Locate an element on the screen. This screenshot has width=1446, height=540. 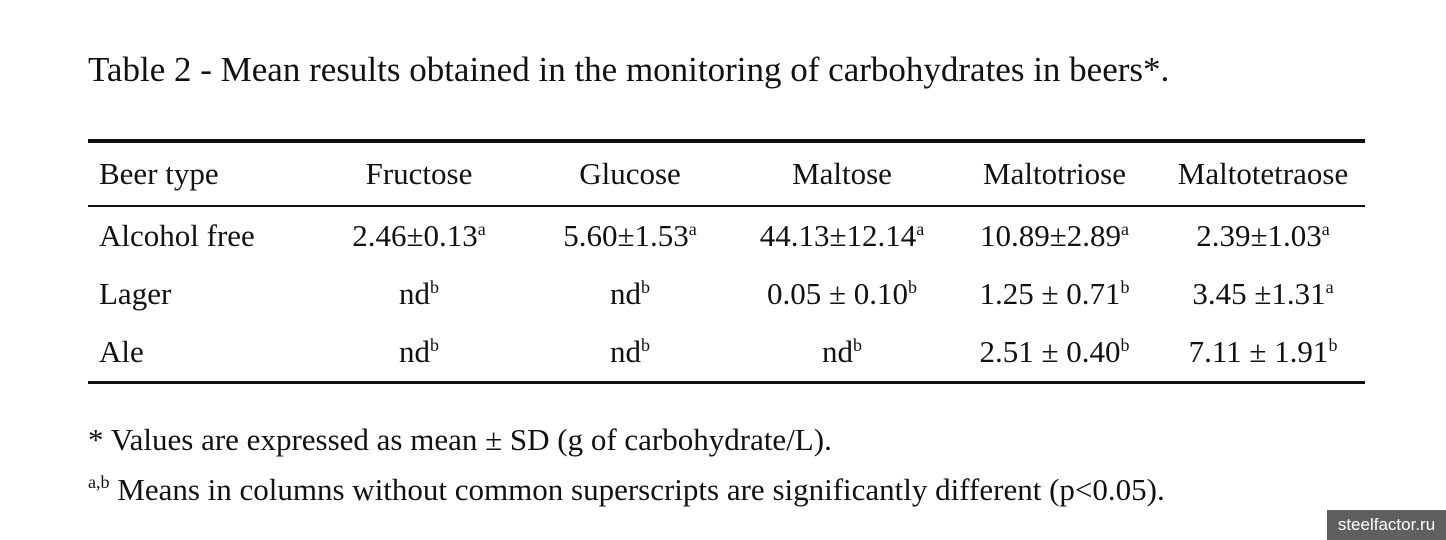
header-maltotriose: Maltotriose is located at coordinates (1054, 173).